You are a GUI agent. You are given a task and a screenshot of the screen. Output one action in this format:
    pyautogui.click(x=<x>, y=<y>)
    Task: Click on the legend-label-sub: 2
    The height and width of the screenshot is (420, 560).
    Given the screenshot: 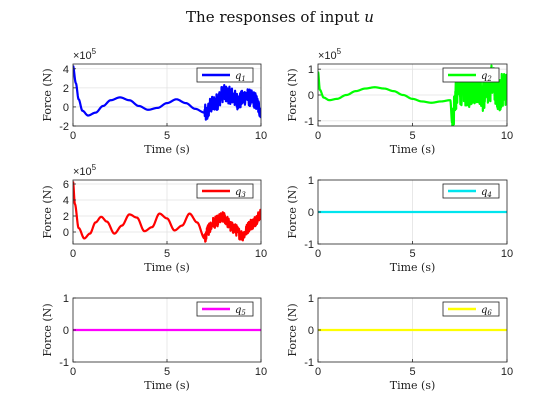 What is the action you would take?
    pyautogui.click(x=489, y=79)
    